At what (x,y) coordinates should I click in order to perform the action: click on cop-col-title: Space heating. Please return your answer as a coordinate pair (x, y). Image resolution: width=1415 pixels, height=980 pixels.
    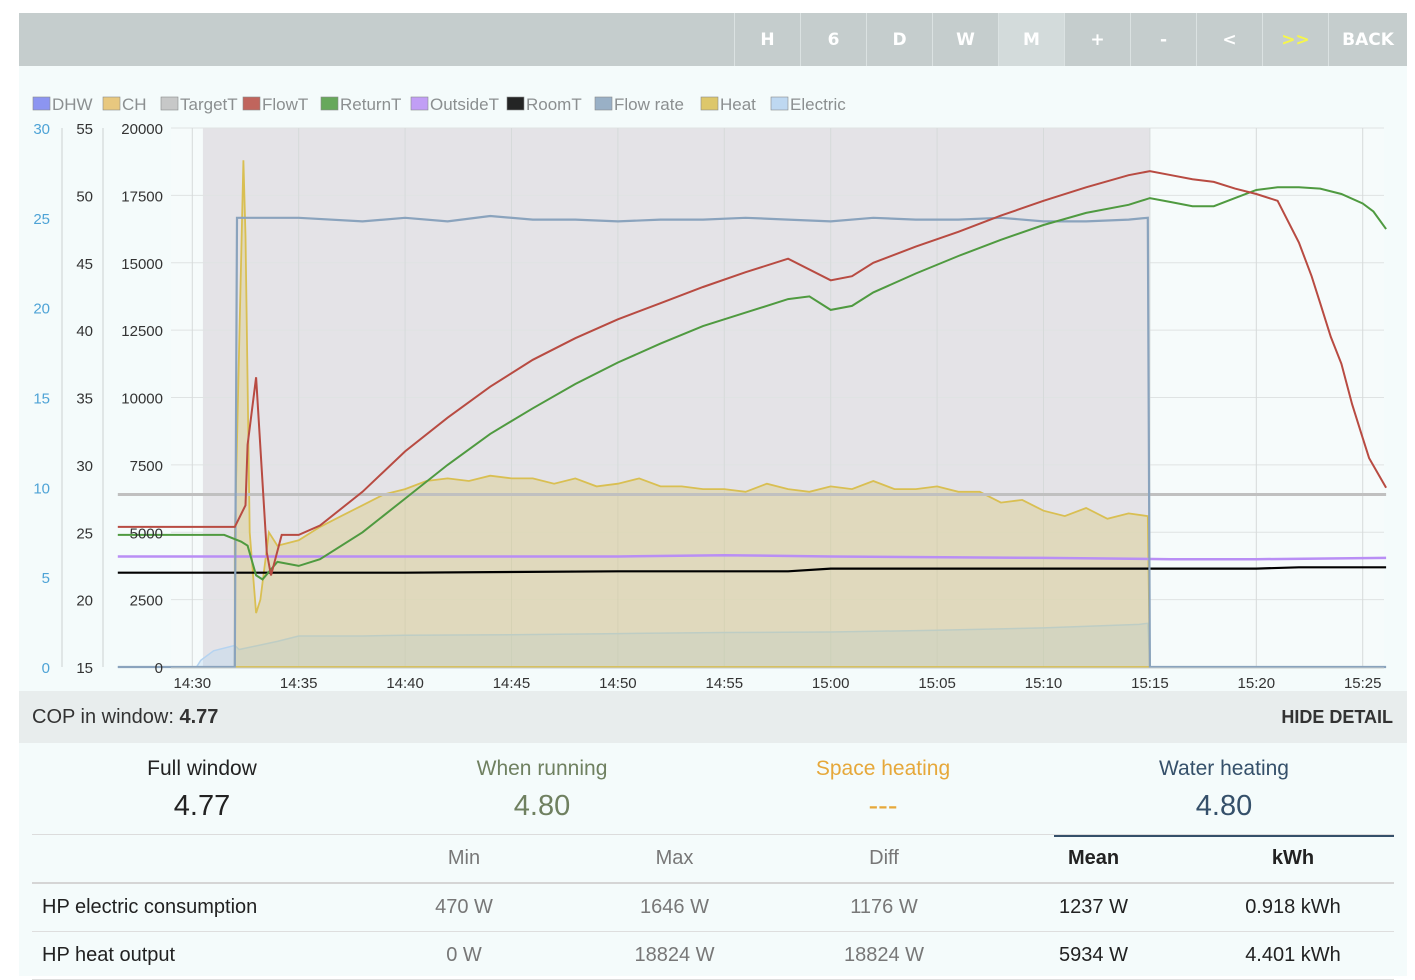
    Looking at the image, I should click on (883, 768).